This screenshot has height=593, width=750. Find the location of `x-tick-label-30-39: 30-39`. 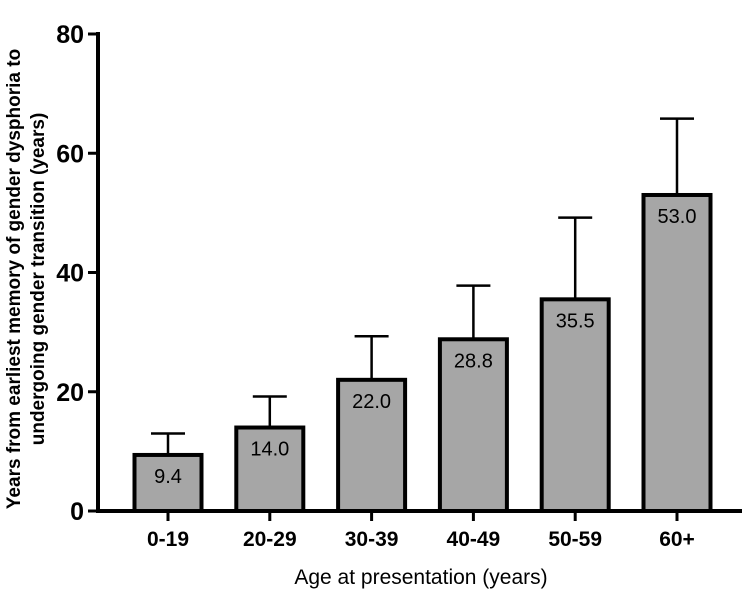

x-tick-label-30-39: 30-39 is located at coordinates (372, 539).